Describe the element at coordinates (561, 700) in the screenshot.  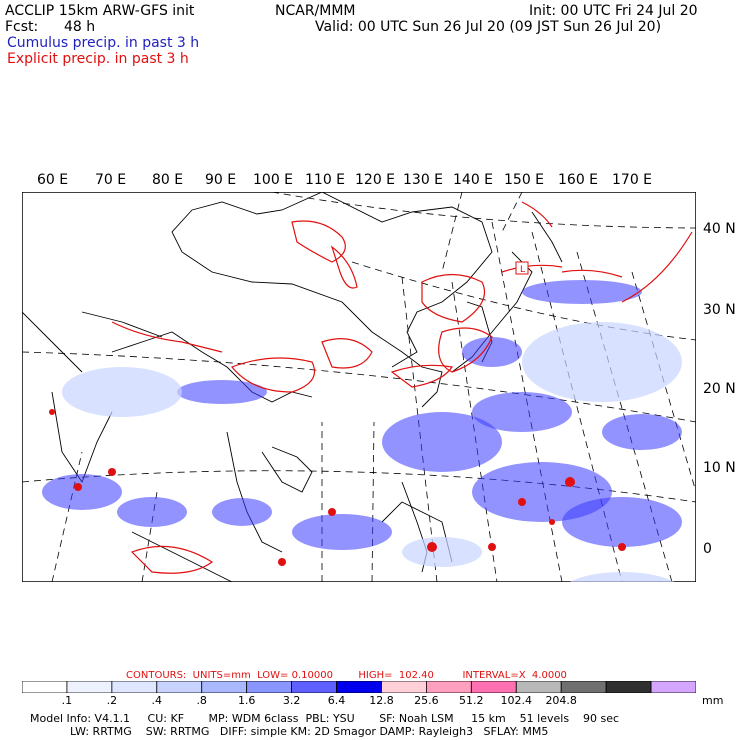
I see `colorbar-tick-label: 204.8` at that location.